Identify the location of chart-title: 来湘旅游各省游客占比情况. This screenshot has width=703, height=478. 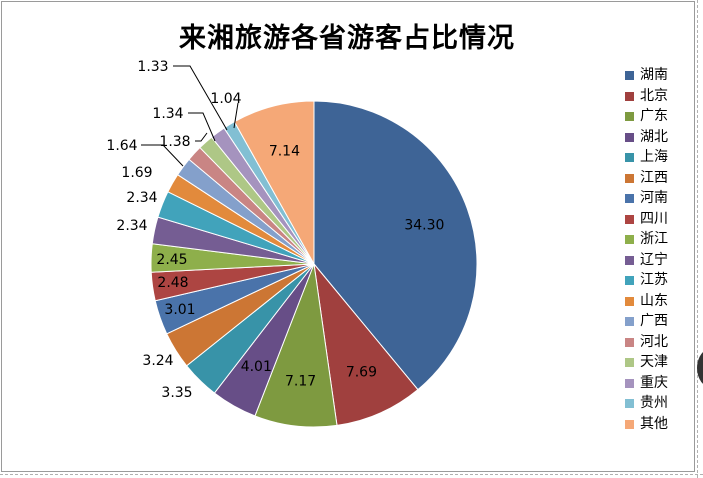
(347, 38).